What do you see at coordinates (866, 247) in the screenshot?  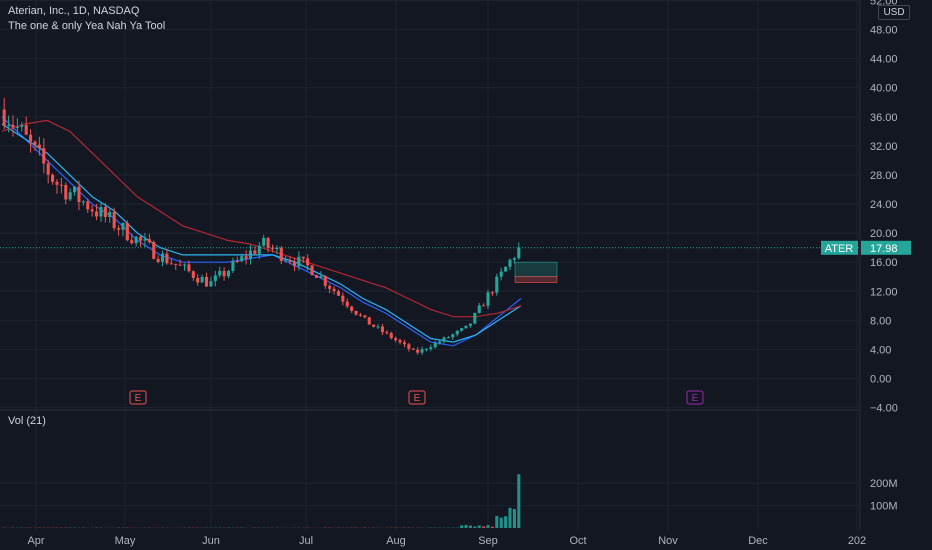 I see `last-price-tag: ATER 17.98` at bounding box center [866, 247].